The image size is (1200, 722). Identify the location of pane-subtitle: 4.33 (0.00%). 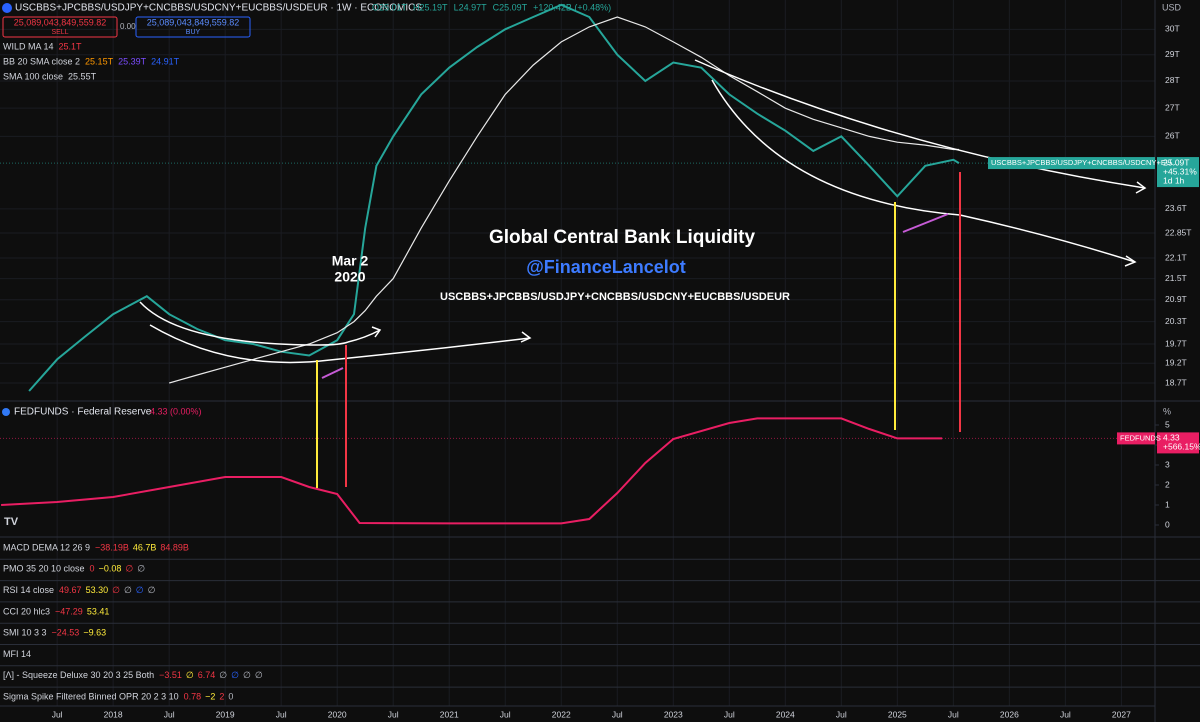
(176, 411).